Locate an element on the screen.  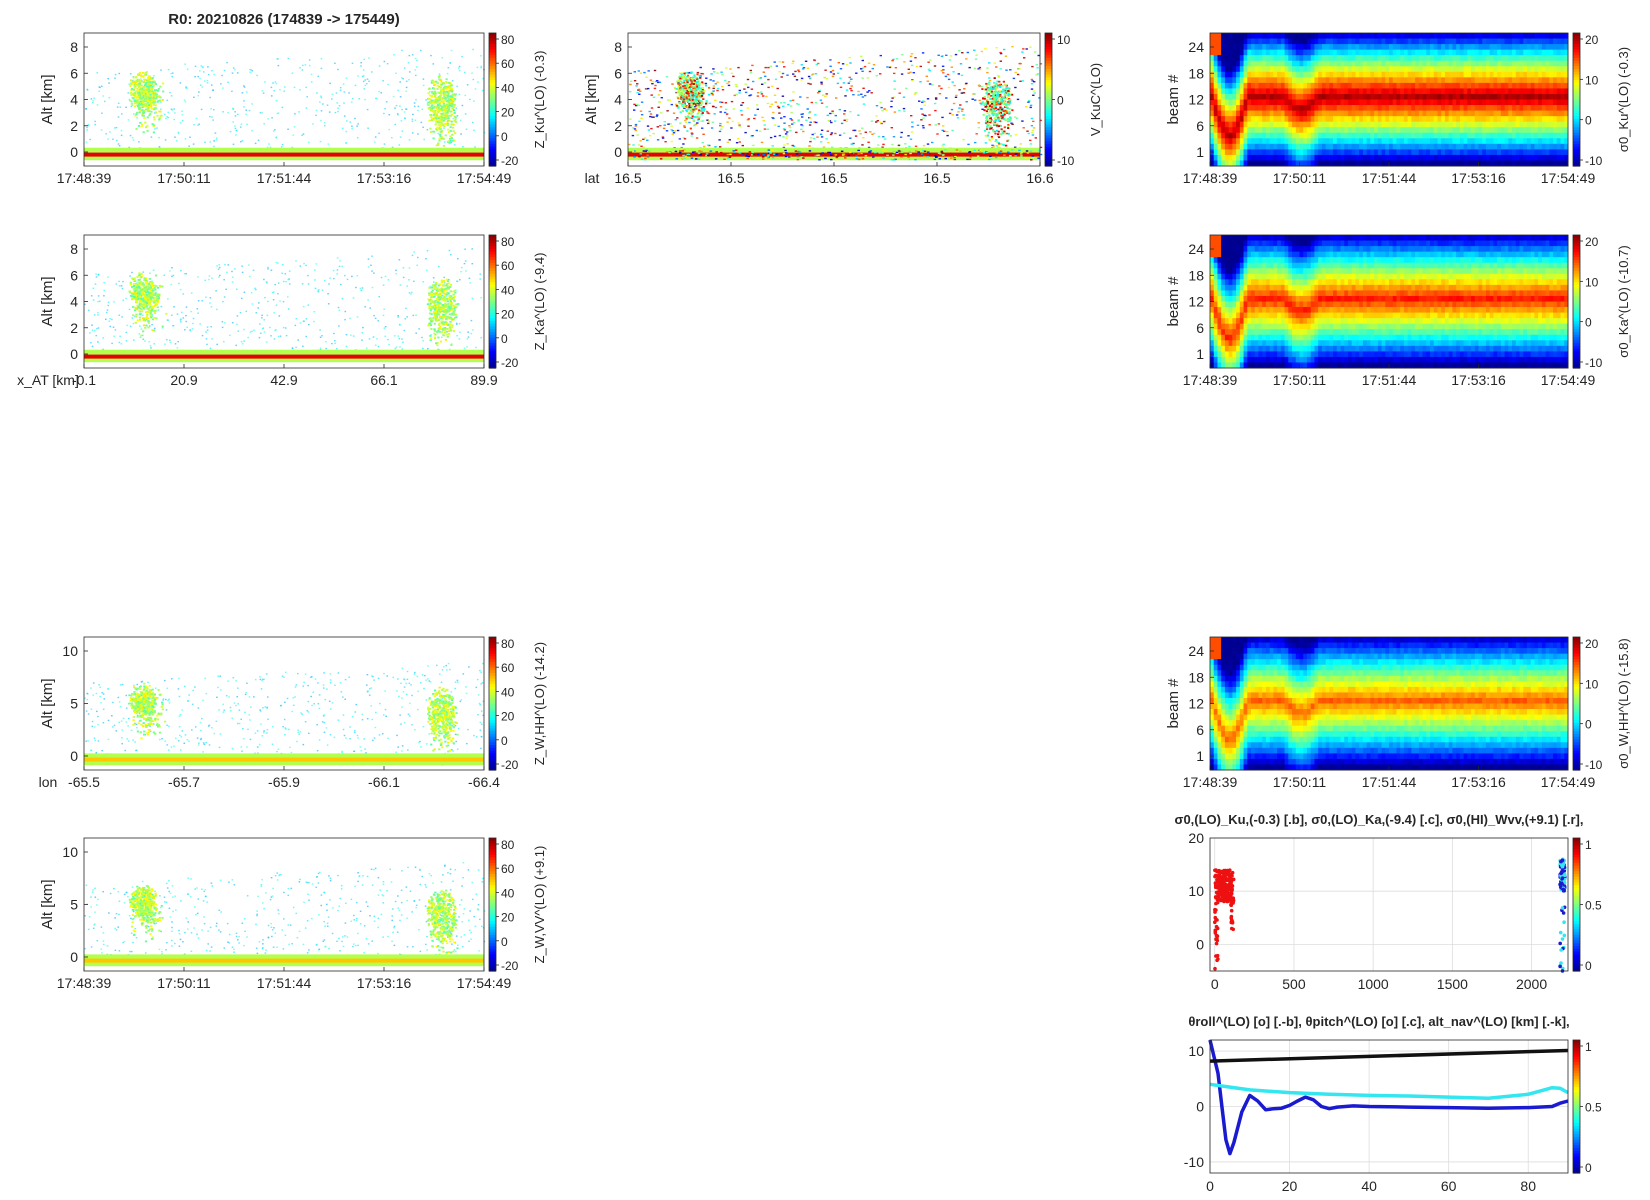
colorbar-tick-label: -20 is located at coordinates (510, 161).